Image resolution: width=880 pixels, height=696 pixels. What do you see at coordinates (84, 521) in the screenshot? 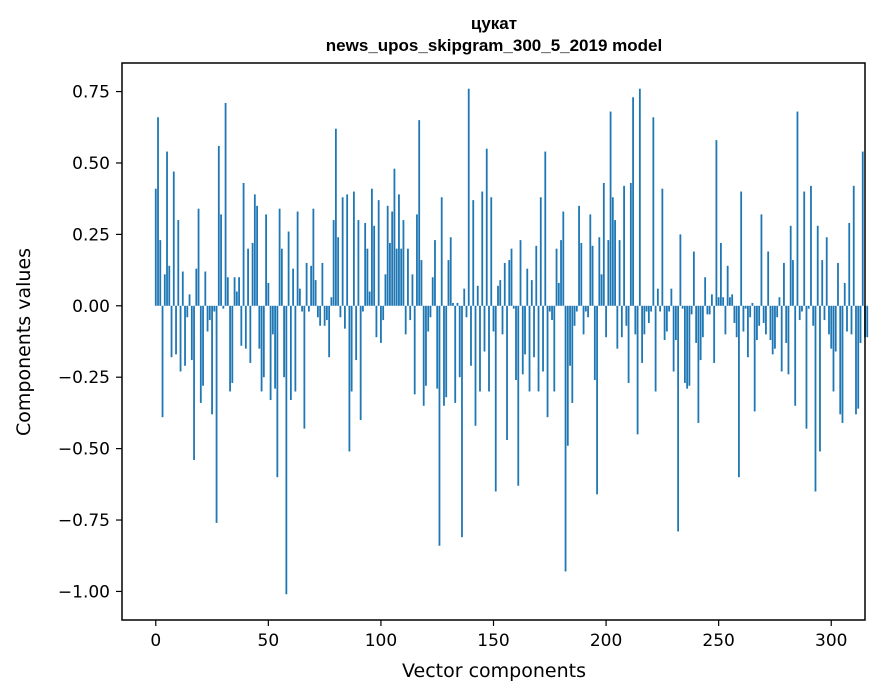
I see `y-tick-label: −0.75` at bounding box center [84, 521].